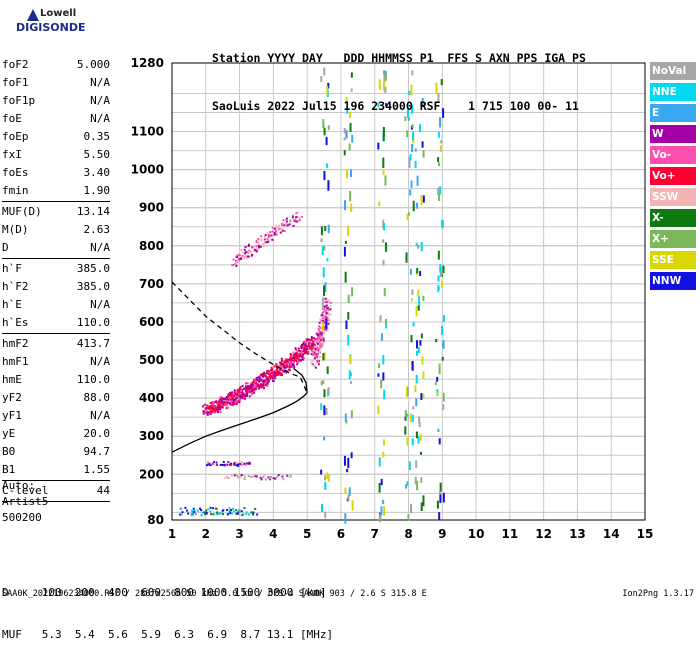  I want to click on param-row: h`E N/A, so click(56, 305).